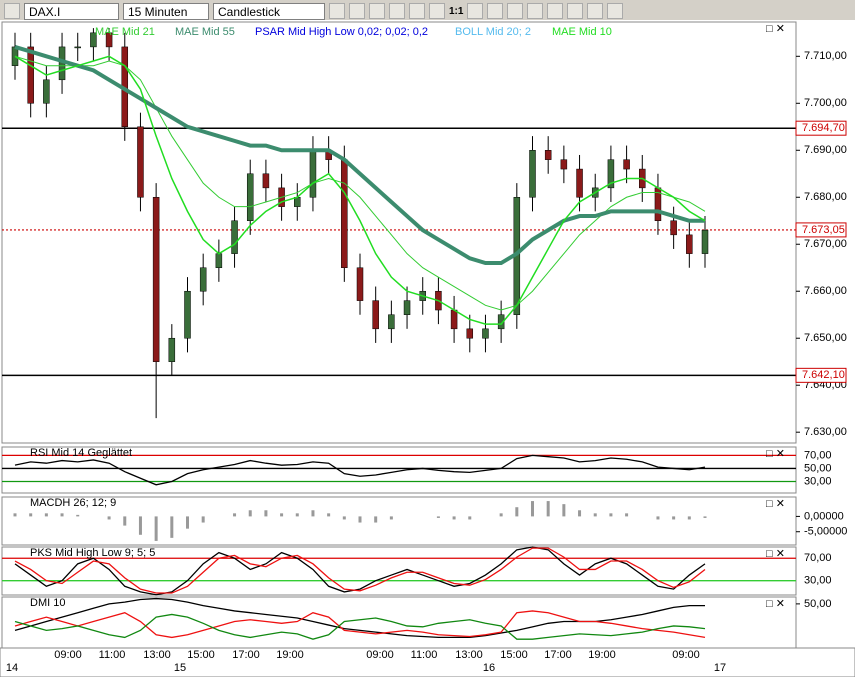  Describe the element at coordinates (495, 11) in the screenshot. I see `draw-tool` at that location.